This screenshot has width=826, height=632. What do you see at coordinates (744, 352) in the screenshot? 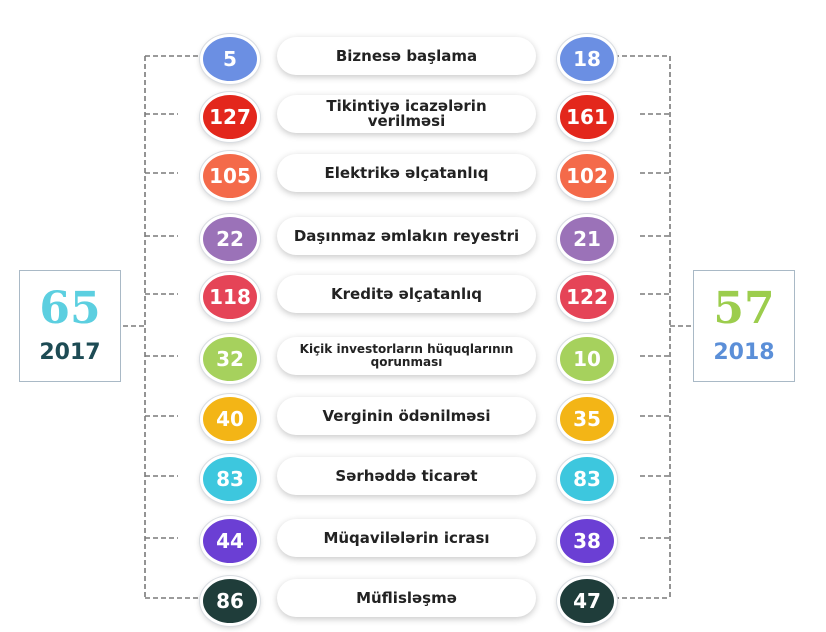
I see `summary-year-right: 2018` at bounding box center [744, 352].